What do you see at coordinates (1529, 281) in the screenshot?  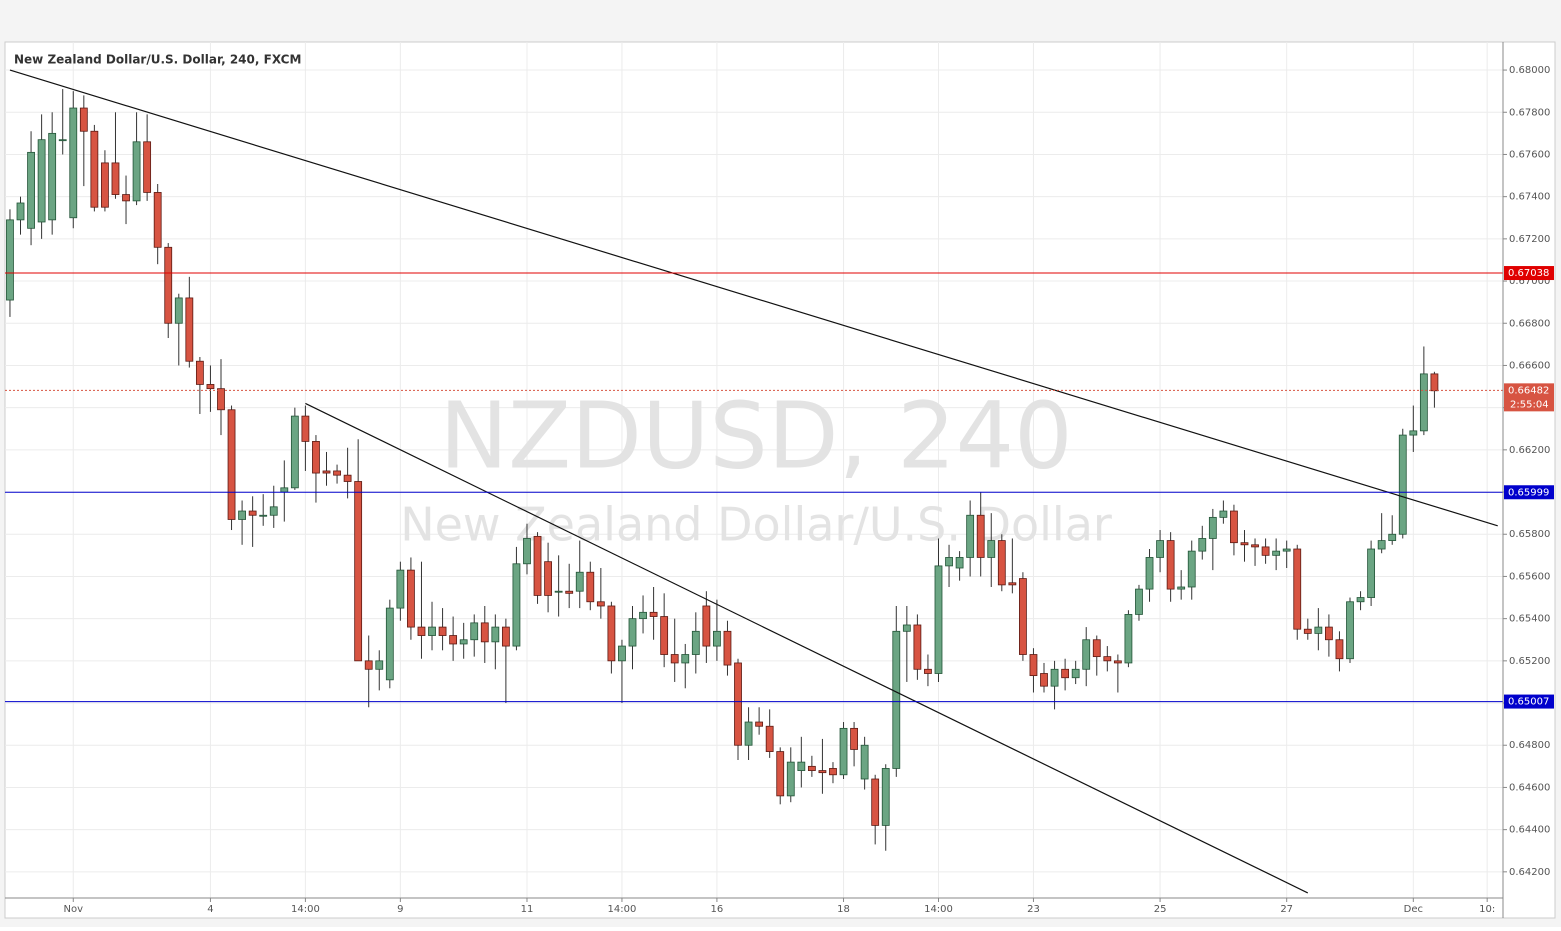 I see `y-tick-label: 0.67000` at bounding box center [1529, 281].